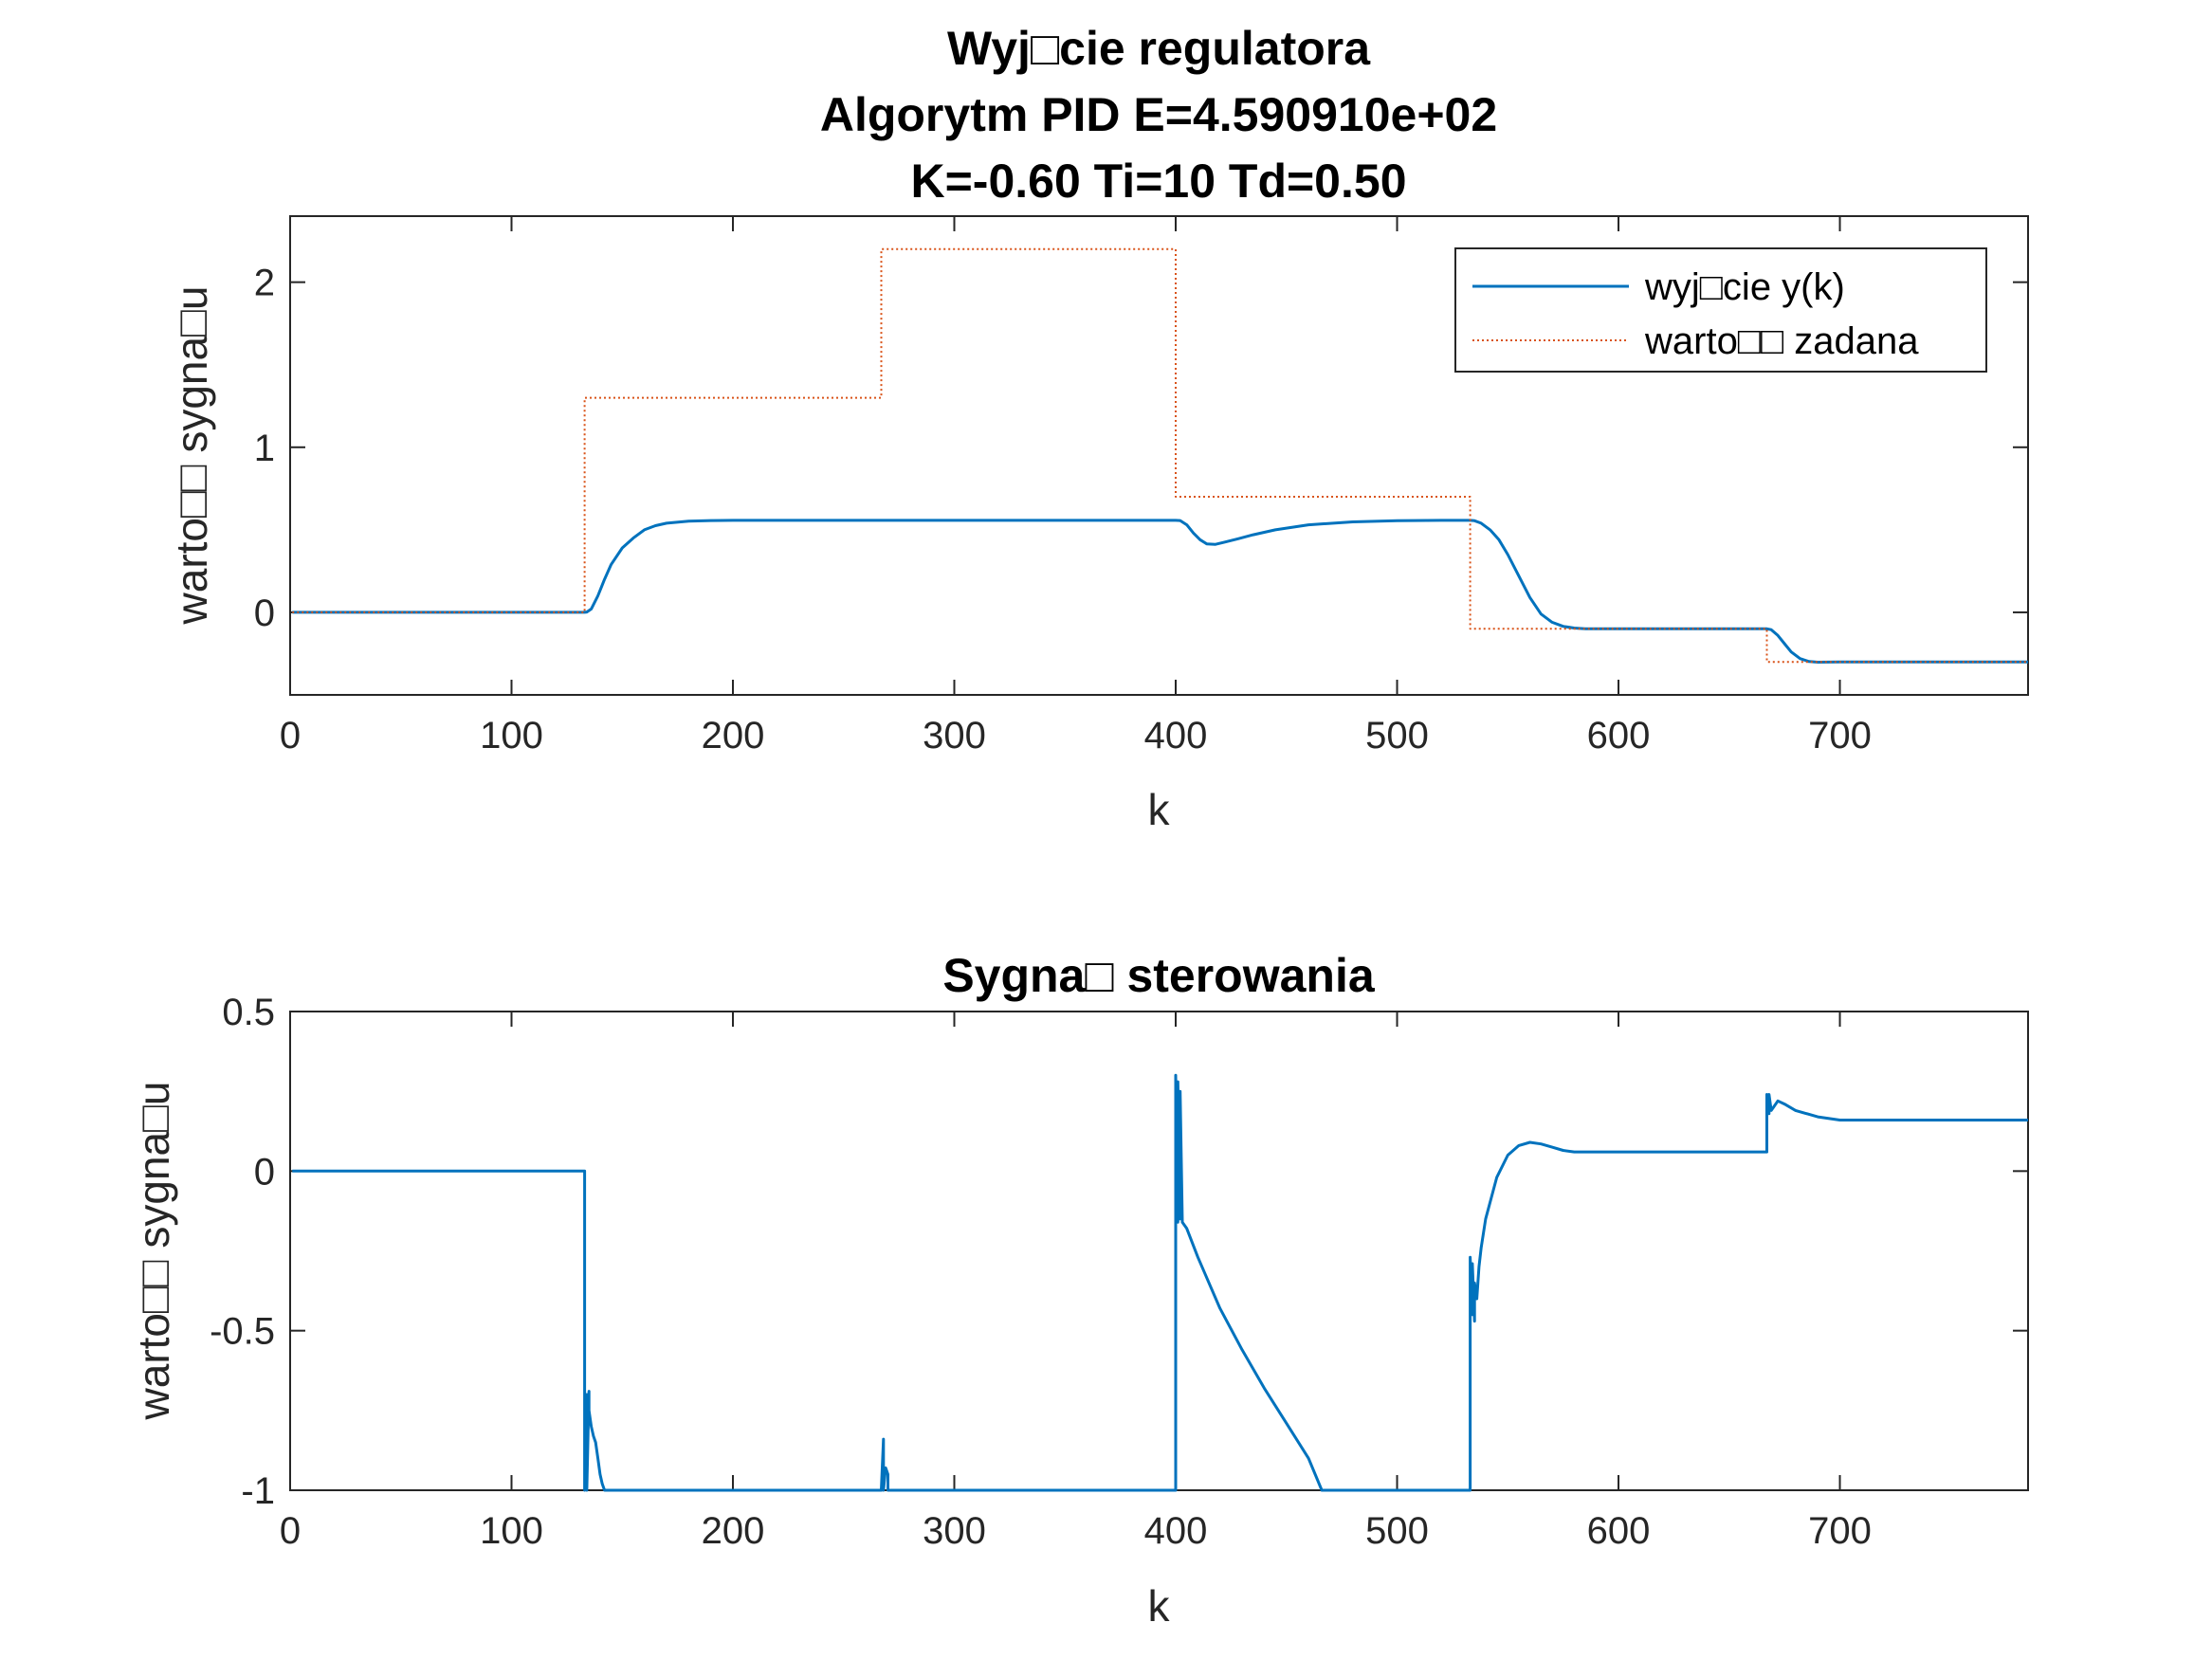 Image resolution: width=2212 pixels, height=1659 pixels. What do you see at coordinates (1619, 736) in the screenshot?
I see `output-x-tick-label: 600` at bounding box center [1619, 736].